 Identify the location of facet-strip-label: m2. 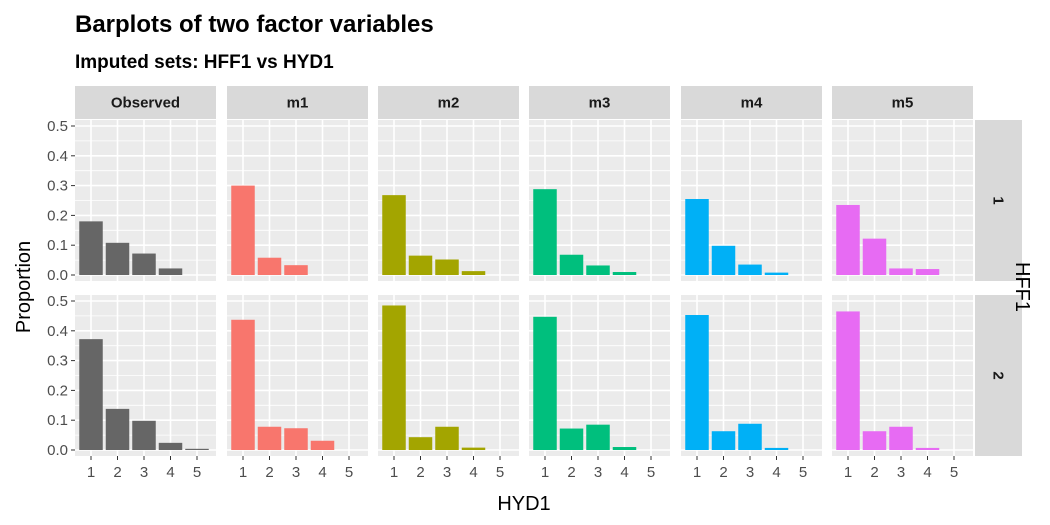
(449, 103).